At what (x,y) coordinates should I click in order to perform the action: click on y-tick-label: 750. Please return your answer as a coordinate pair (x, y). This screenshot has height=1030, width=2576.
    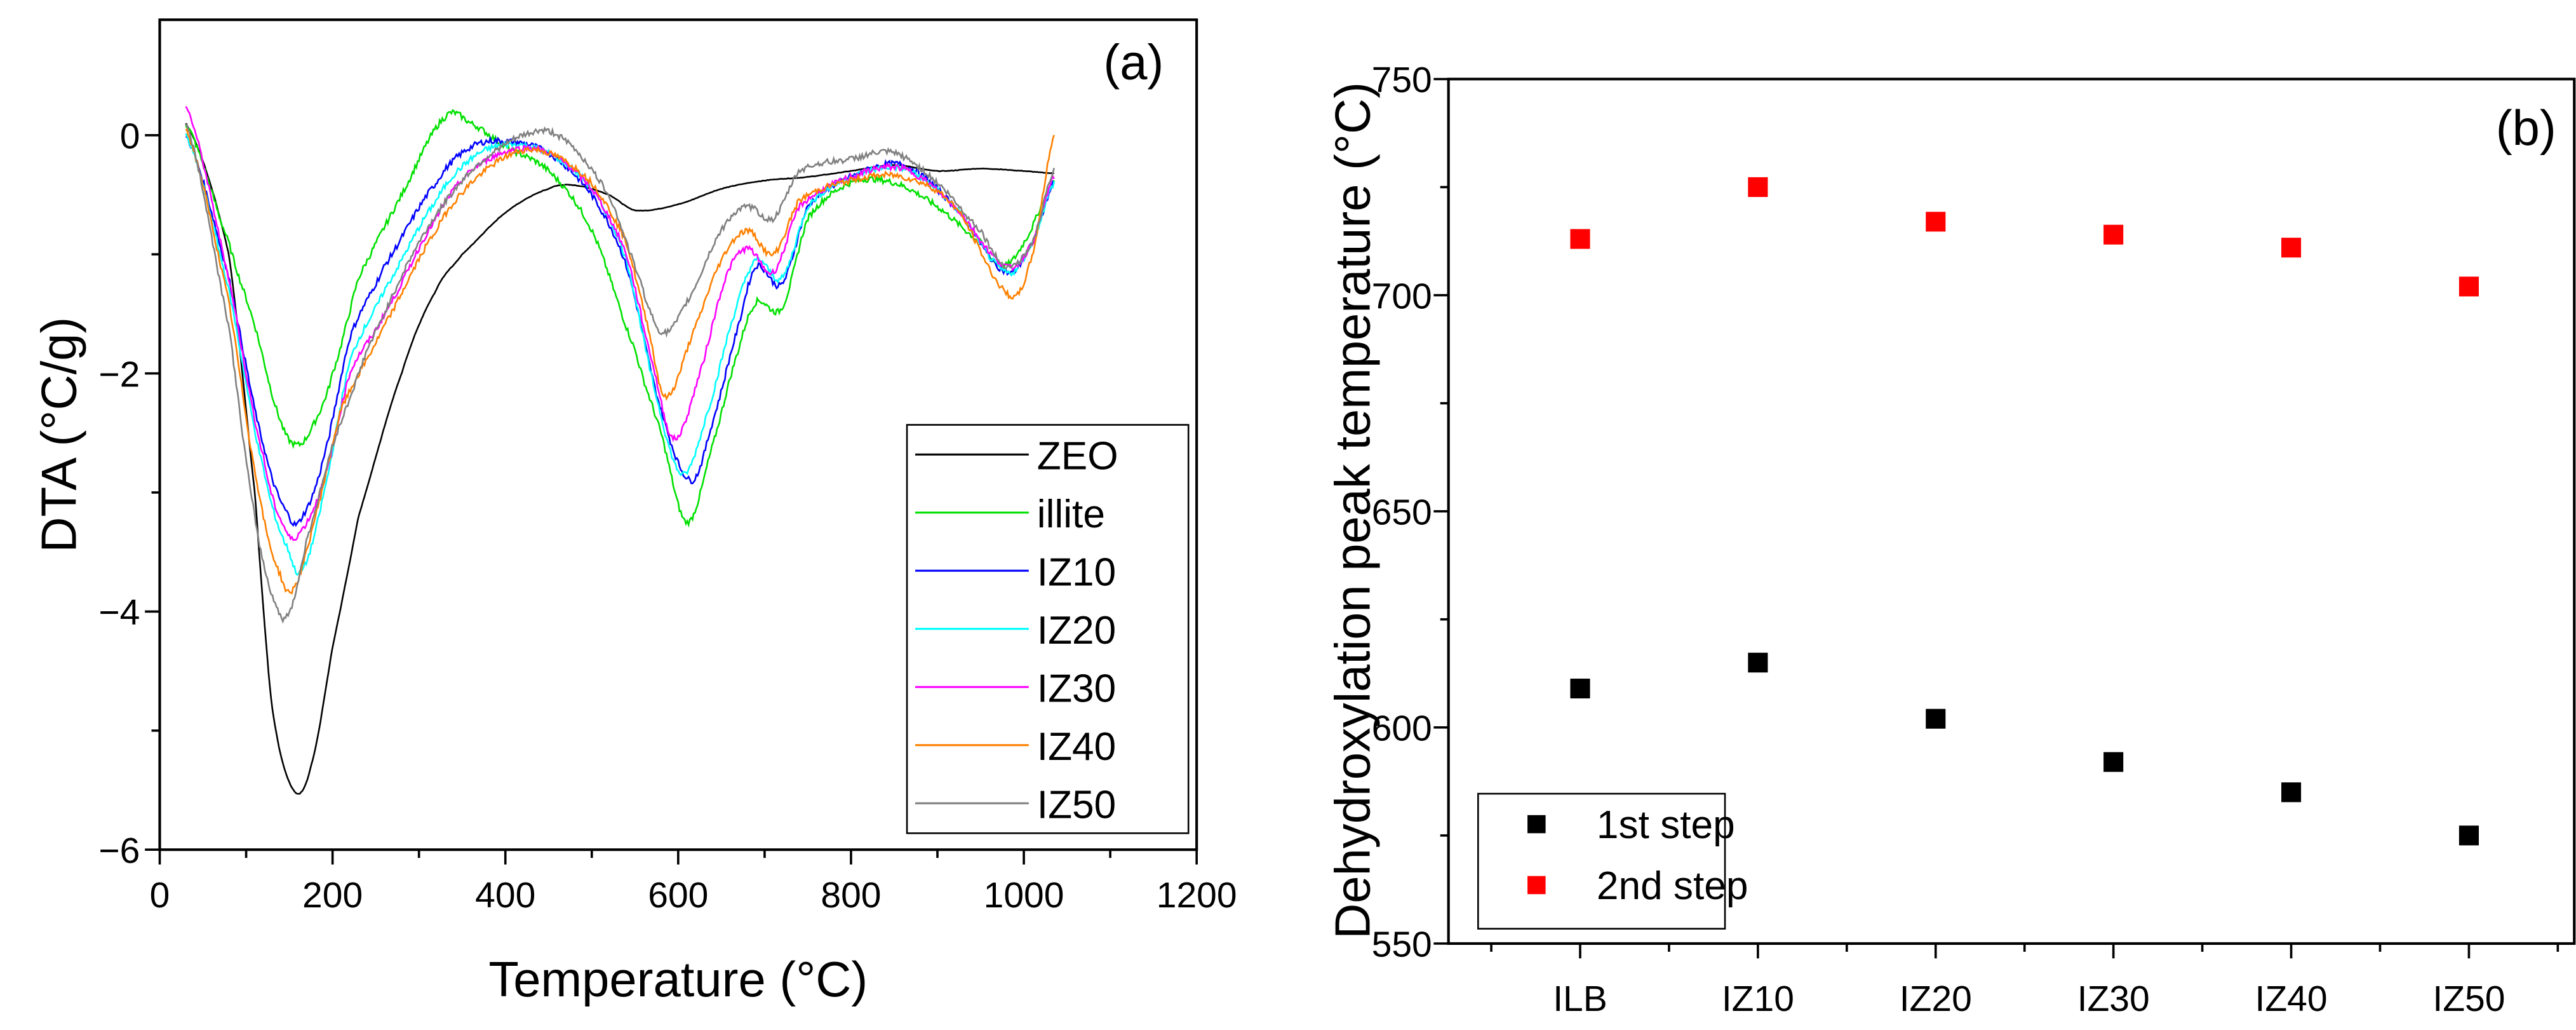
    Looking at the image, I should click on (1402, 80).